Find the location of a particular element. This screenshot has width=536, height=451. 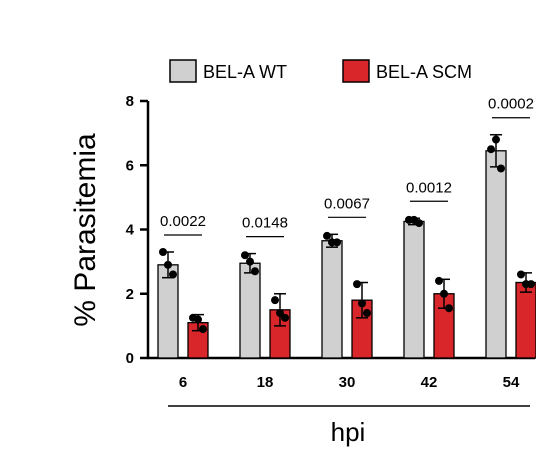

x-tick-label: 42 is located at coordinates (429, 382).